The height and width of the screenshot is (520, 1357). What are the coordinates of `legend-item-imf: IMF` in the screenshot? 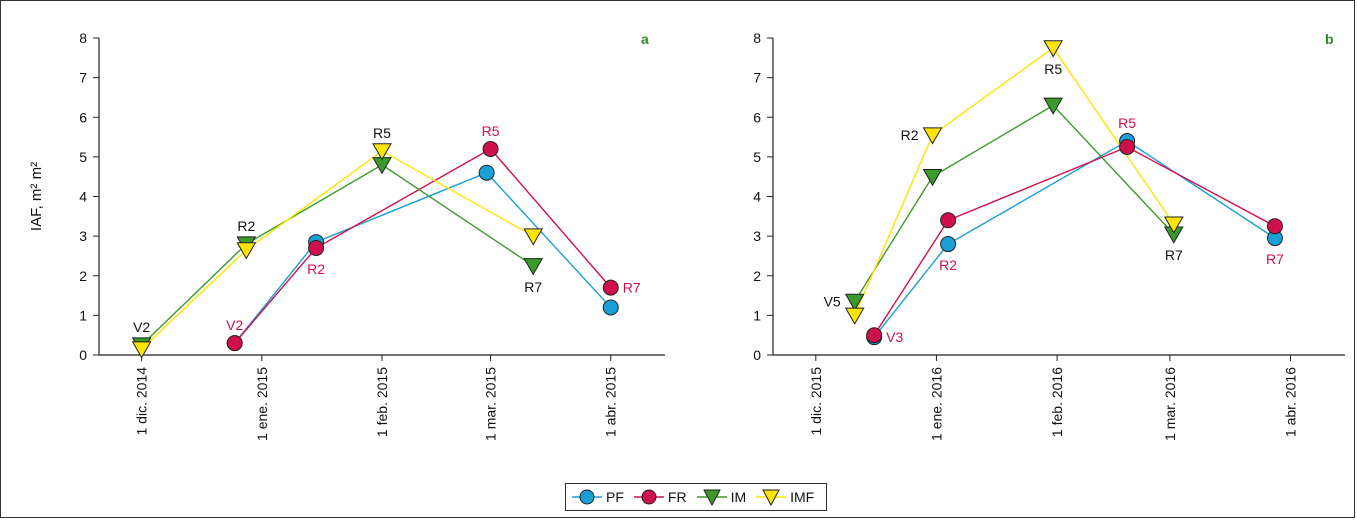 It's located at (785, 497).